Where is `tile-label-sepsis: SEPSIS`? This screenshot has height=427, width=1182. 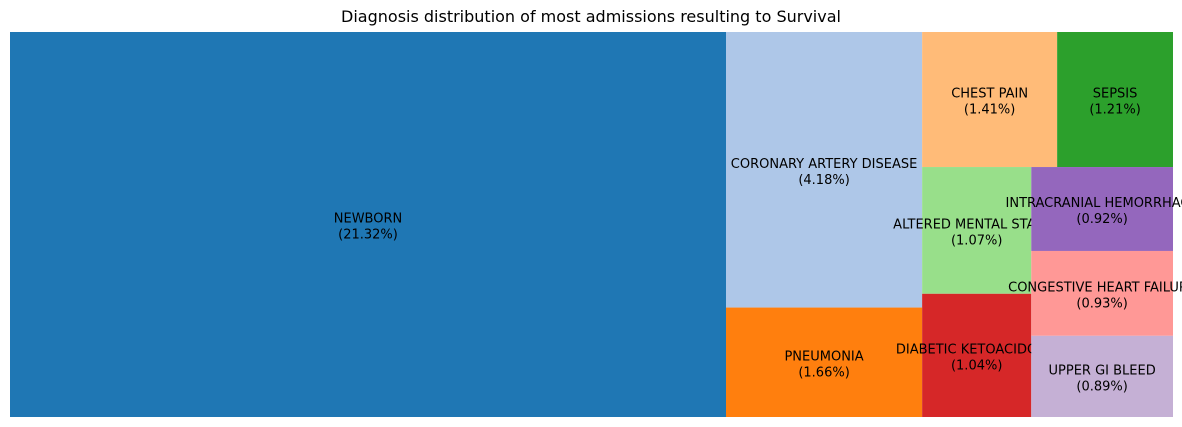
tile-label-sepsis: SEPSIS is located at coordinates (1115, 94).